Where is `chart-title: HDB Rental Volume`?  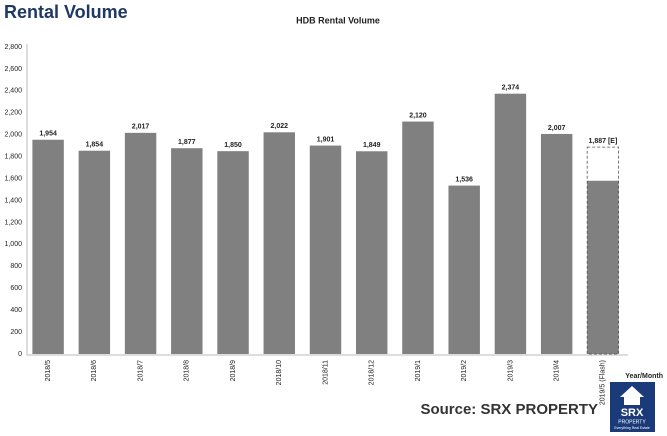
chart-title: HDB Rental Volume is located at coordinates (338, 20).